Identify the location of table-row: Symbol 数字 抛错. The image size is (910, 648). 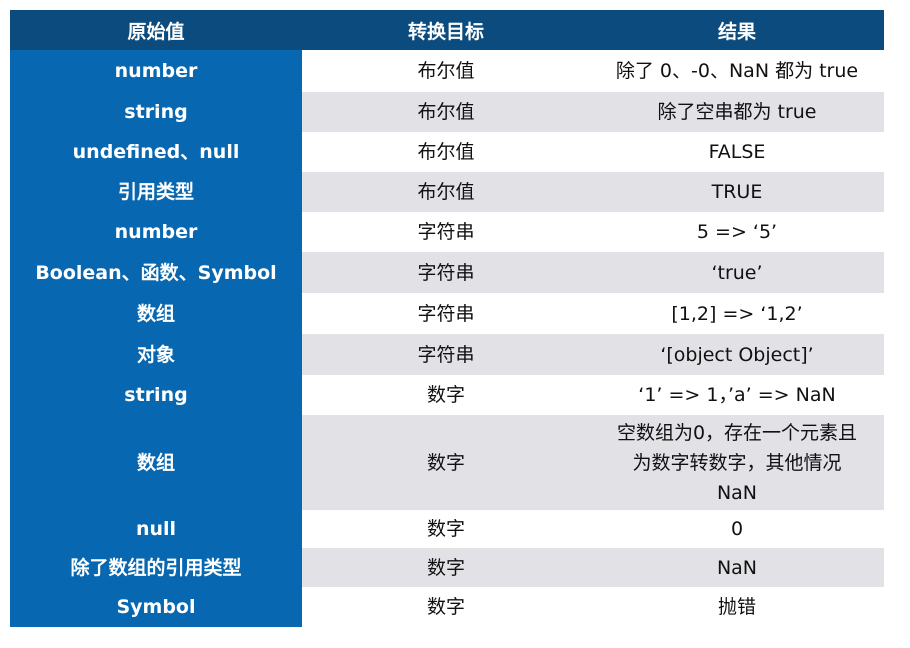
(447, 607).